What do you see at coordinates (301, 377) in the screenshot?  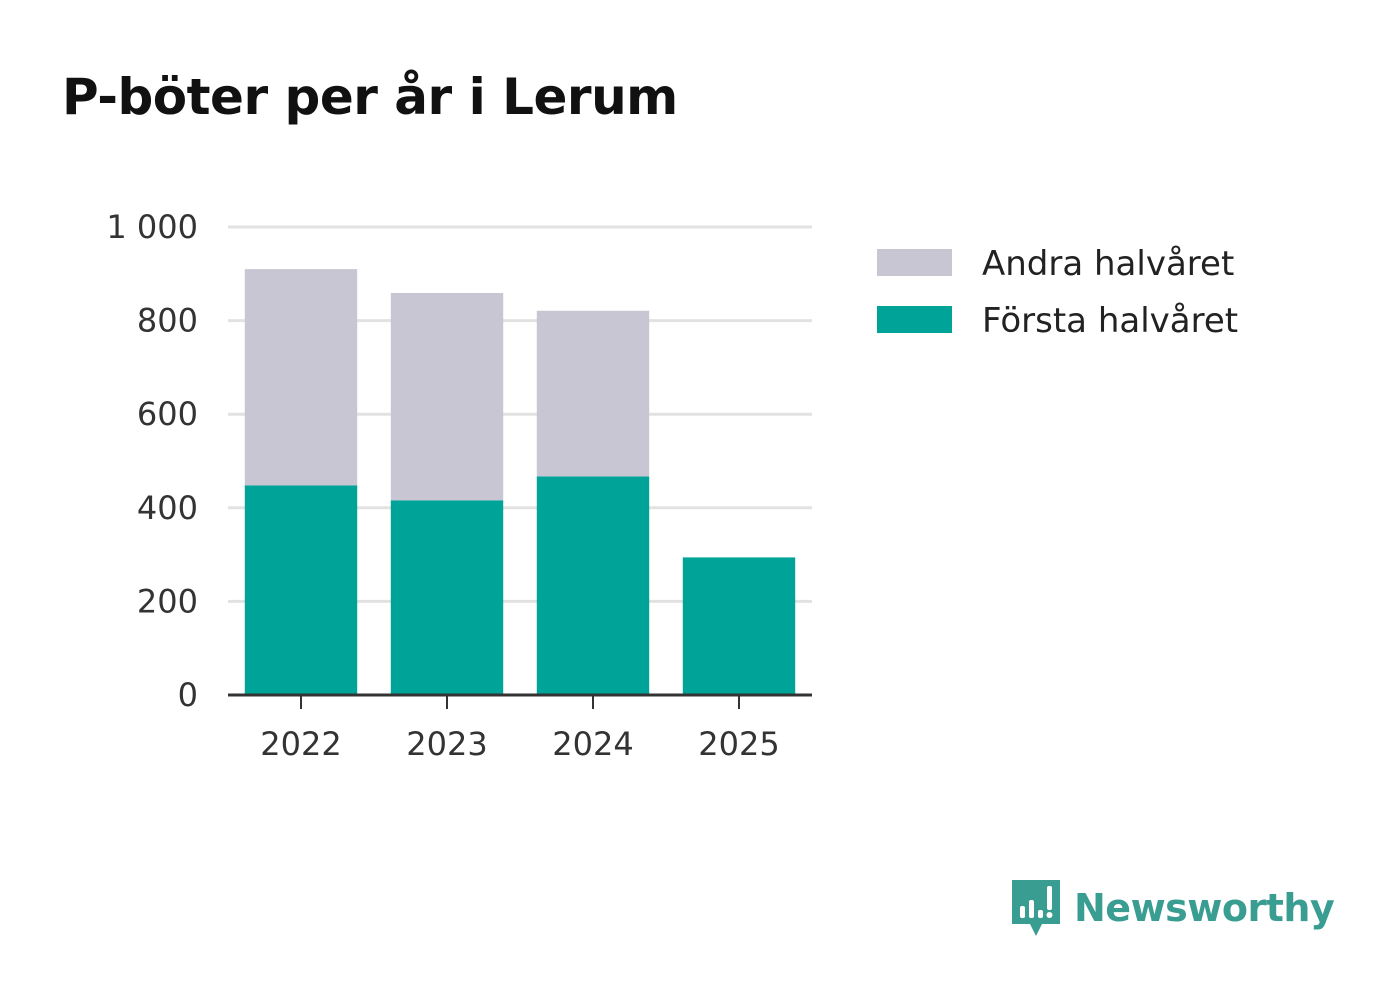 I see `bar-andra-2022` at bounding box center [301, 377].